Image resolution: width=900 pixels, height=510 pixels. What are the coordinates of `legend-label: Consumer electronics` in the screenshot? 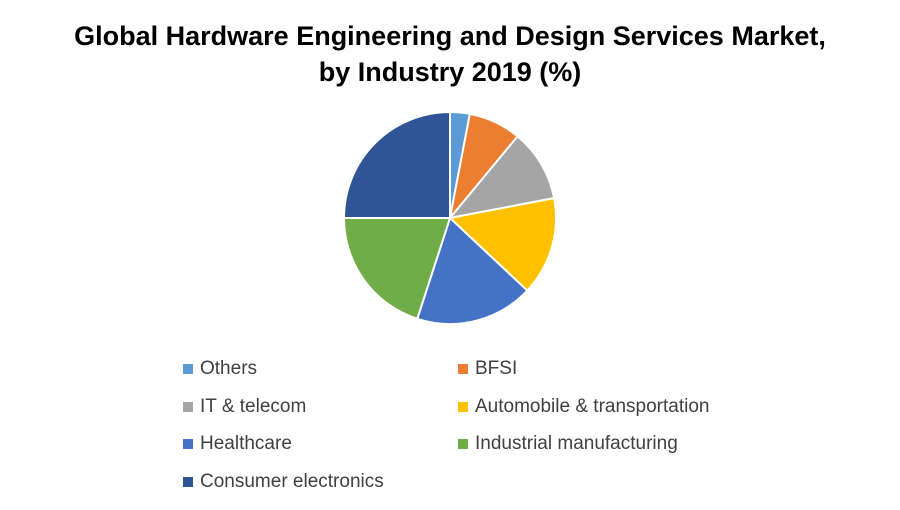 It's located at (292, 481).